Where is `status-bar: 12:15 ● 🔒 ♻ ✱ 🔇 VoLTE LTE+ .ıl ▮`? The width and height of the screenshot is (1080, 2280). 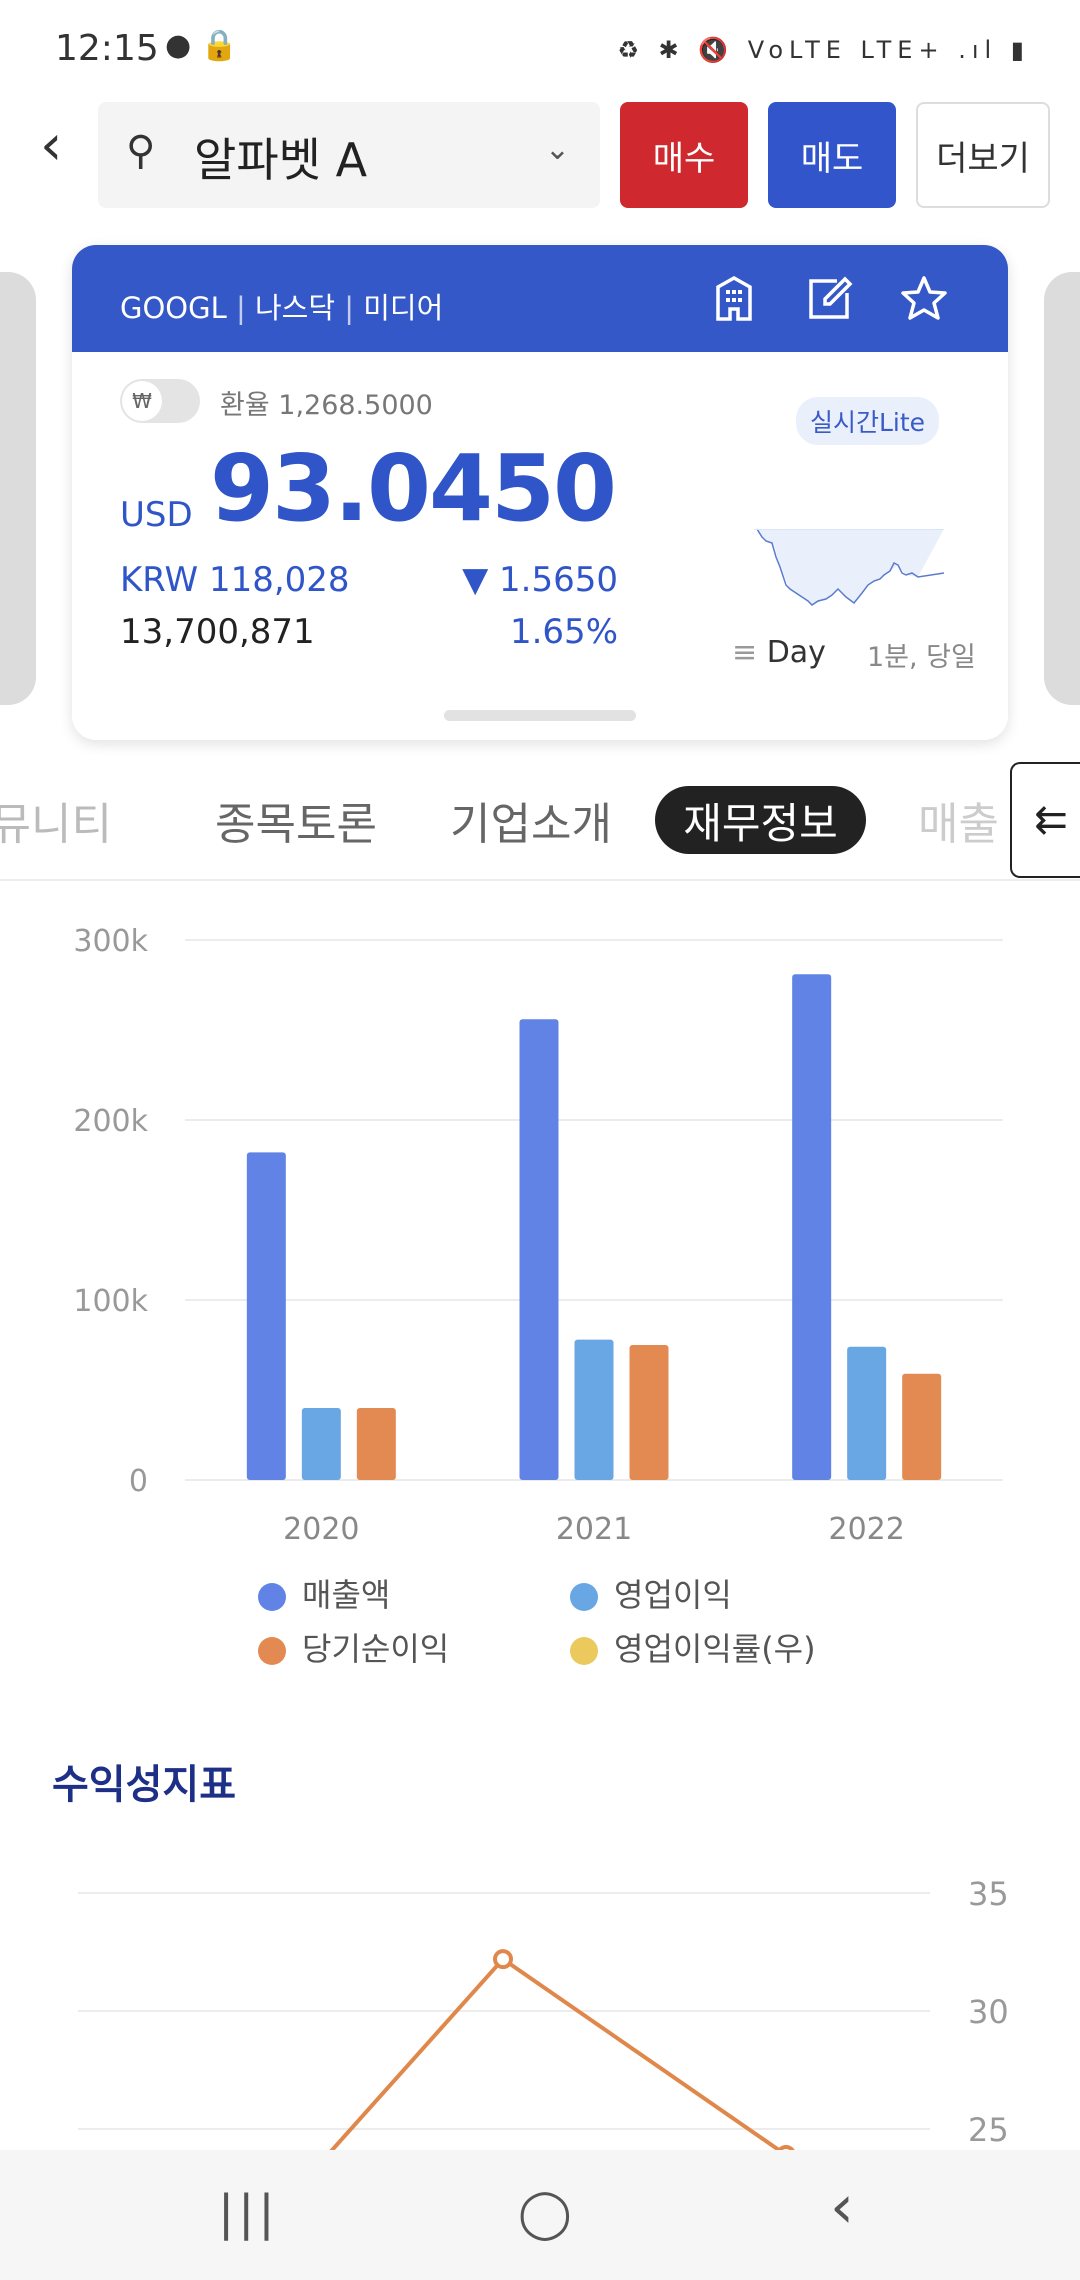 status-bar: 12:15 ● 🔒 ♻ ✱ 🔇 VoLTE LTE+ .ıl ▮ is located at coordinates (540, 50).